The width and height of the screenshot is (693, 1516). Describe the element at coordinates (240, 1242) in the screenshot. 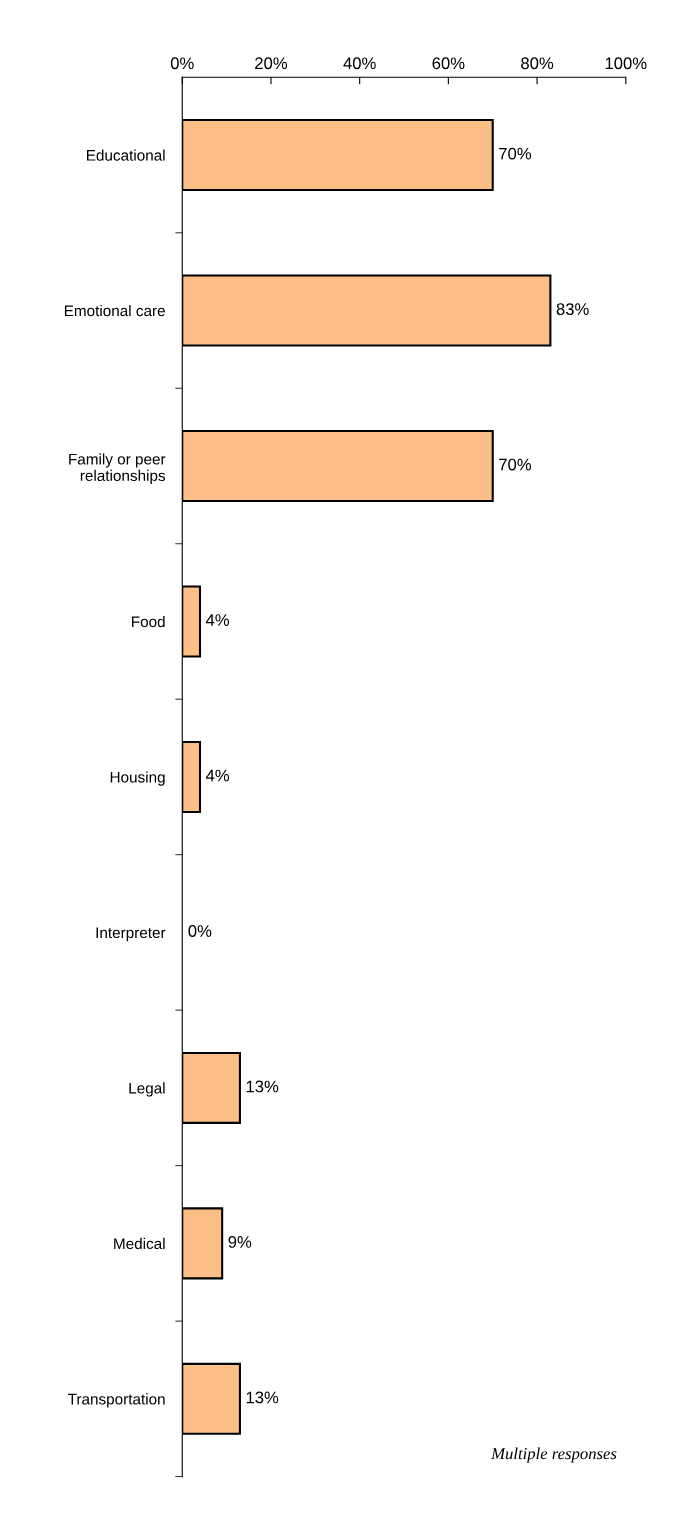

I see `data-label: 9%` at that location.